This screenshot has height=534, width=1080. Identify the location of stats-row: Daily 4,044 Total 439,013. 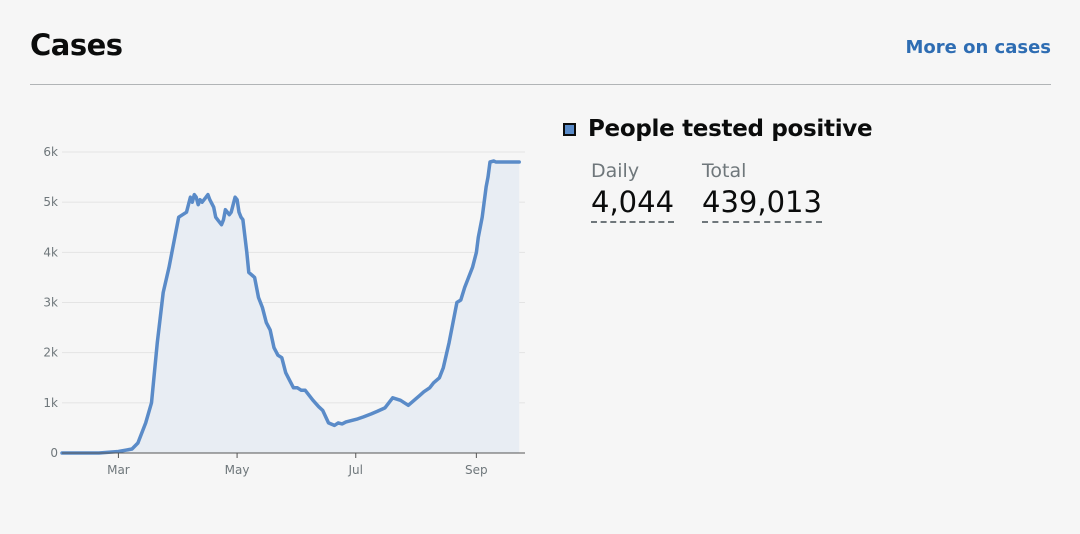
(731, 192).